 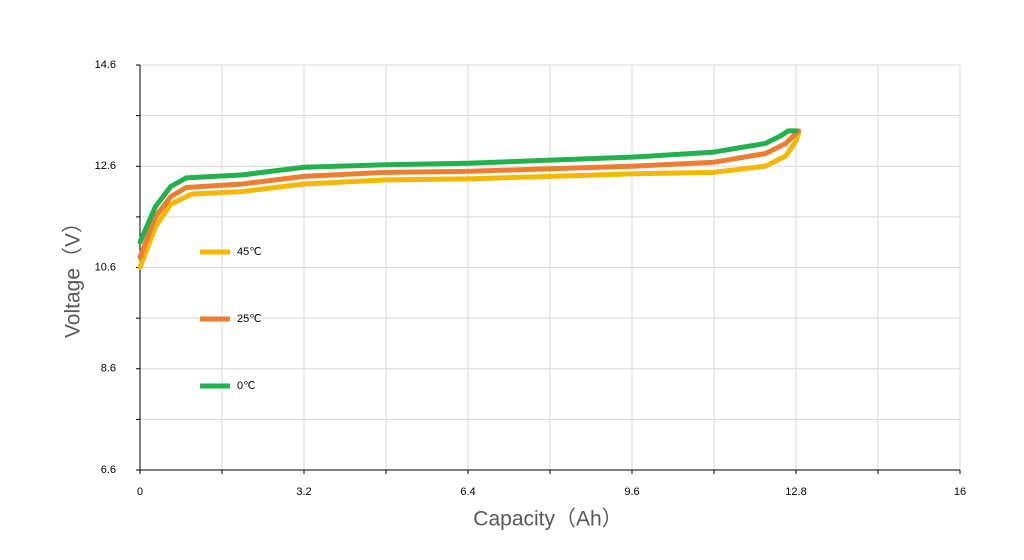 What do you see at coordinates (960, 492) in the screenshot?
I see `x-tick-label: 16` at bounding box center [960, 492].